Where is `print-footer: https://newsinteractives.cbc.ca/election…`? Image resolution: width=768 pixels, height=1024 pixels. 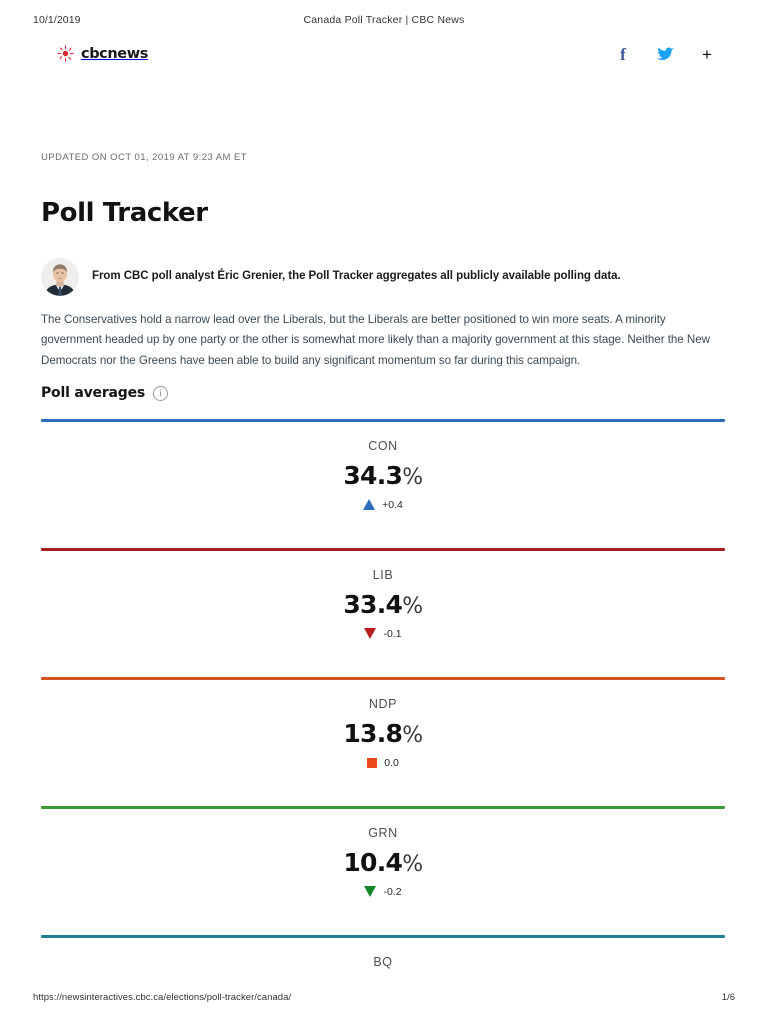
print-footer: https://newsinteractives.cbc.ca/election… is located at coordinates (384, 999).